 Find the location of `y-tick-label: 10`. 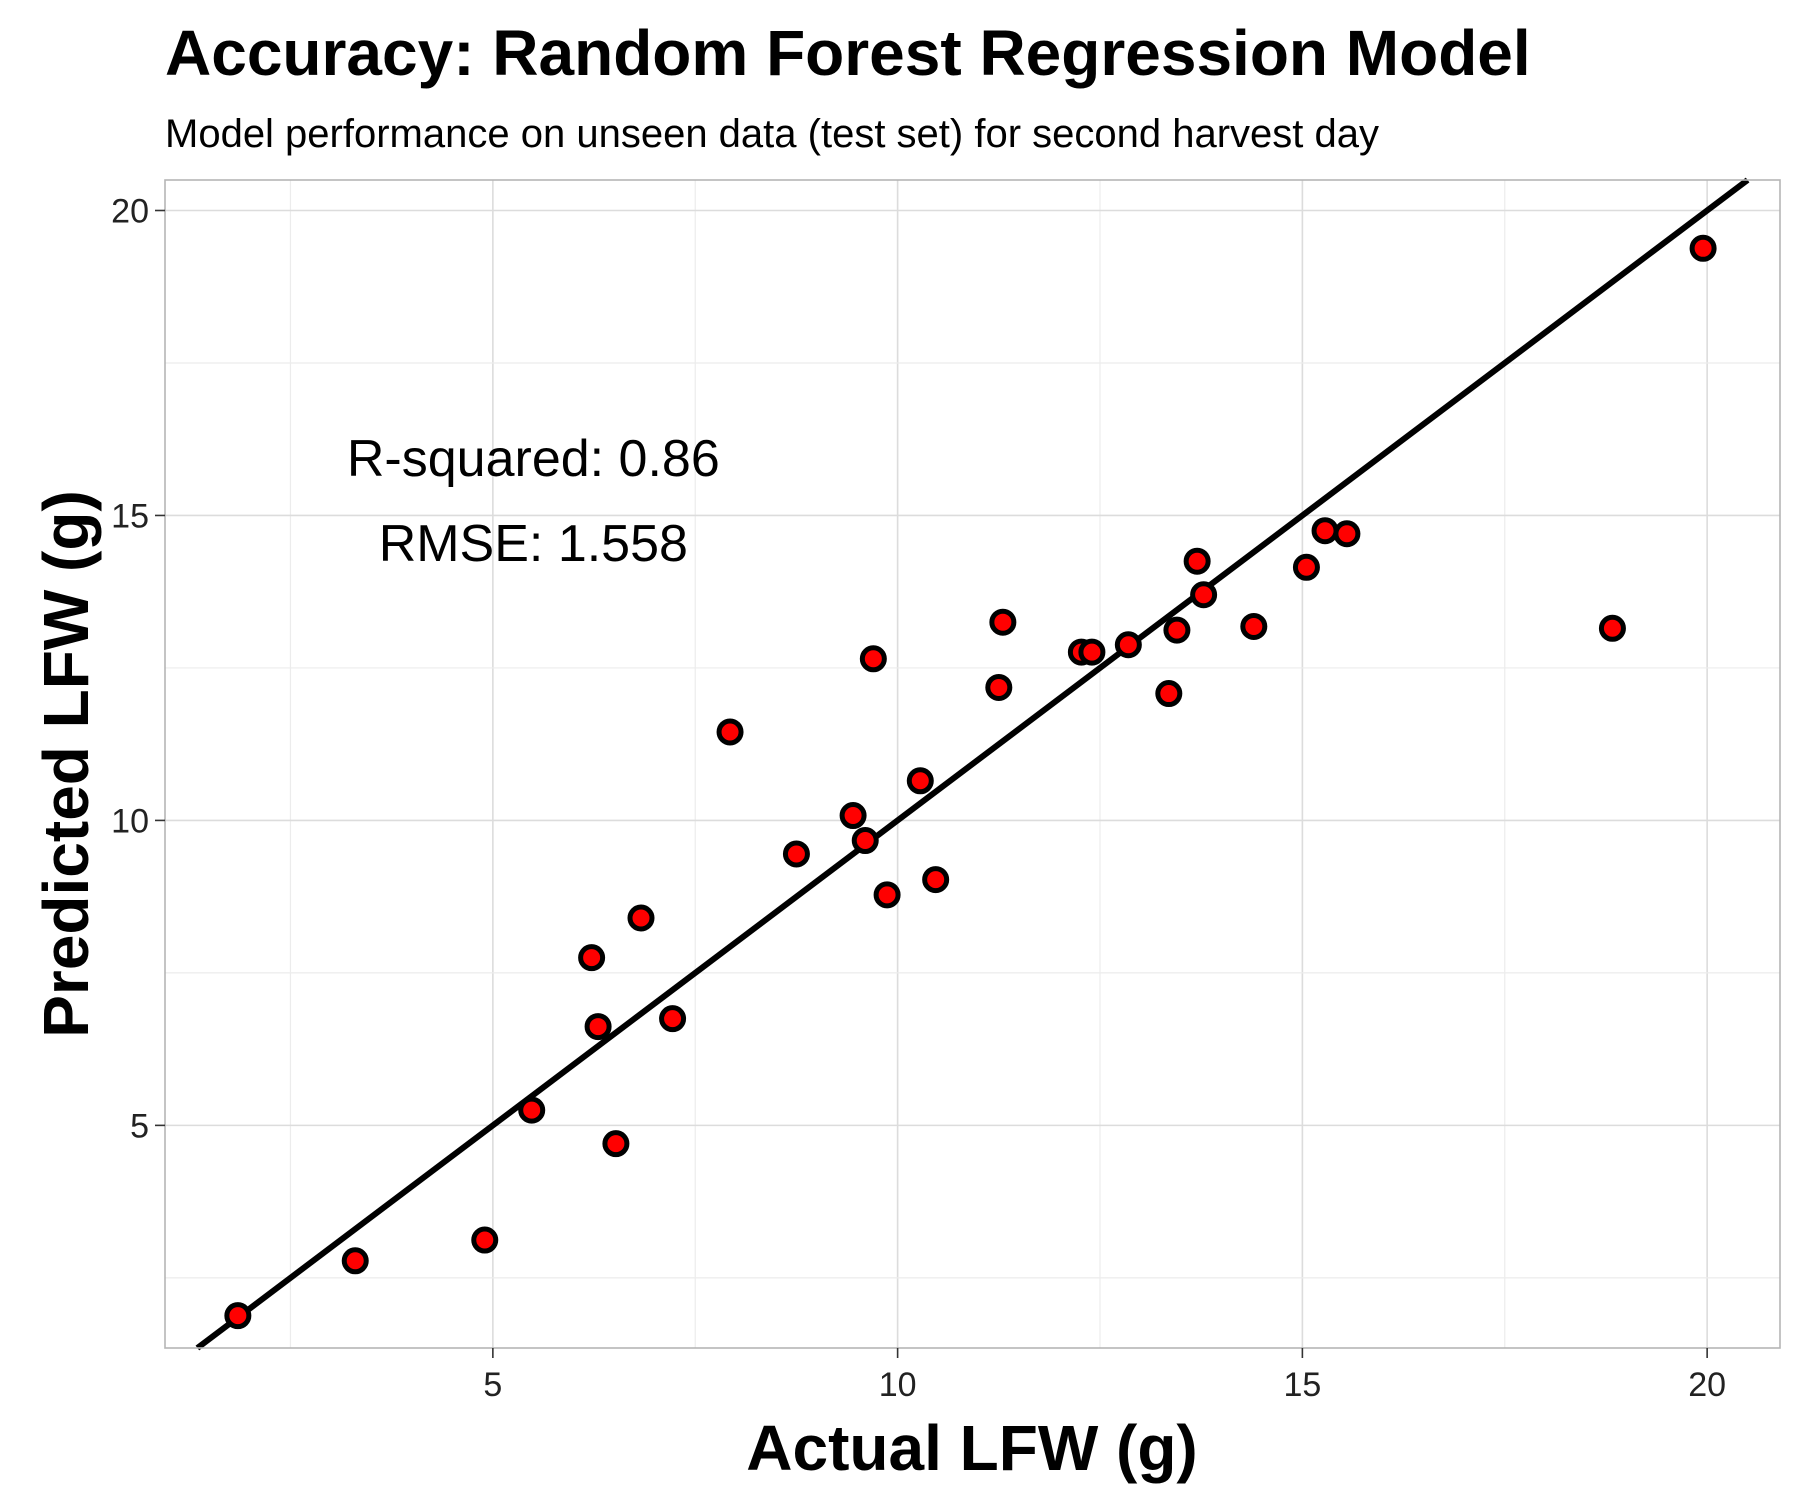

y-tick-label: 10 is located at coordinates (130, 821).